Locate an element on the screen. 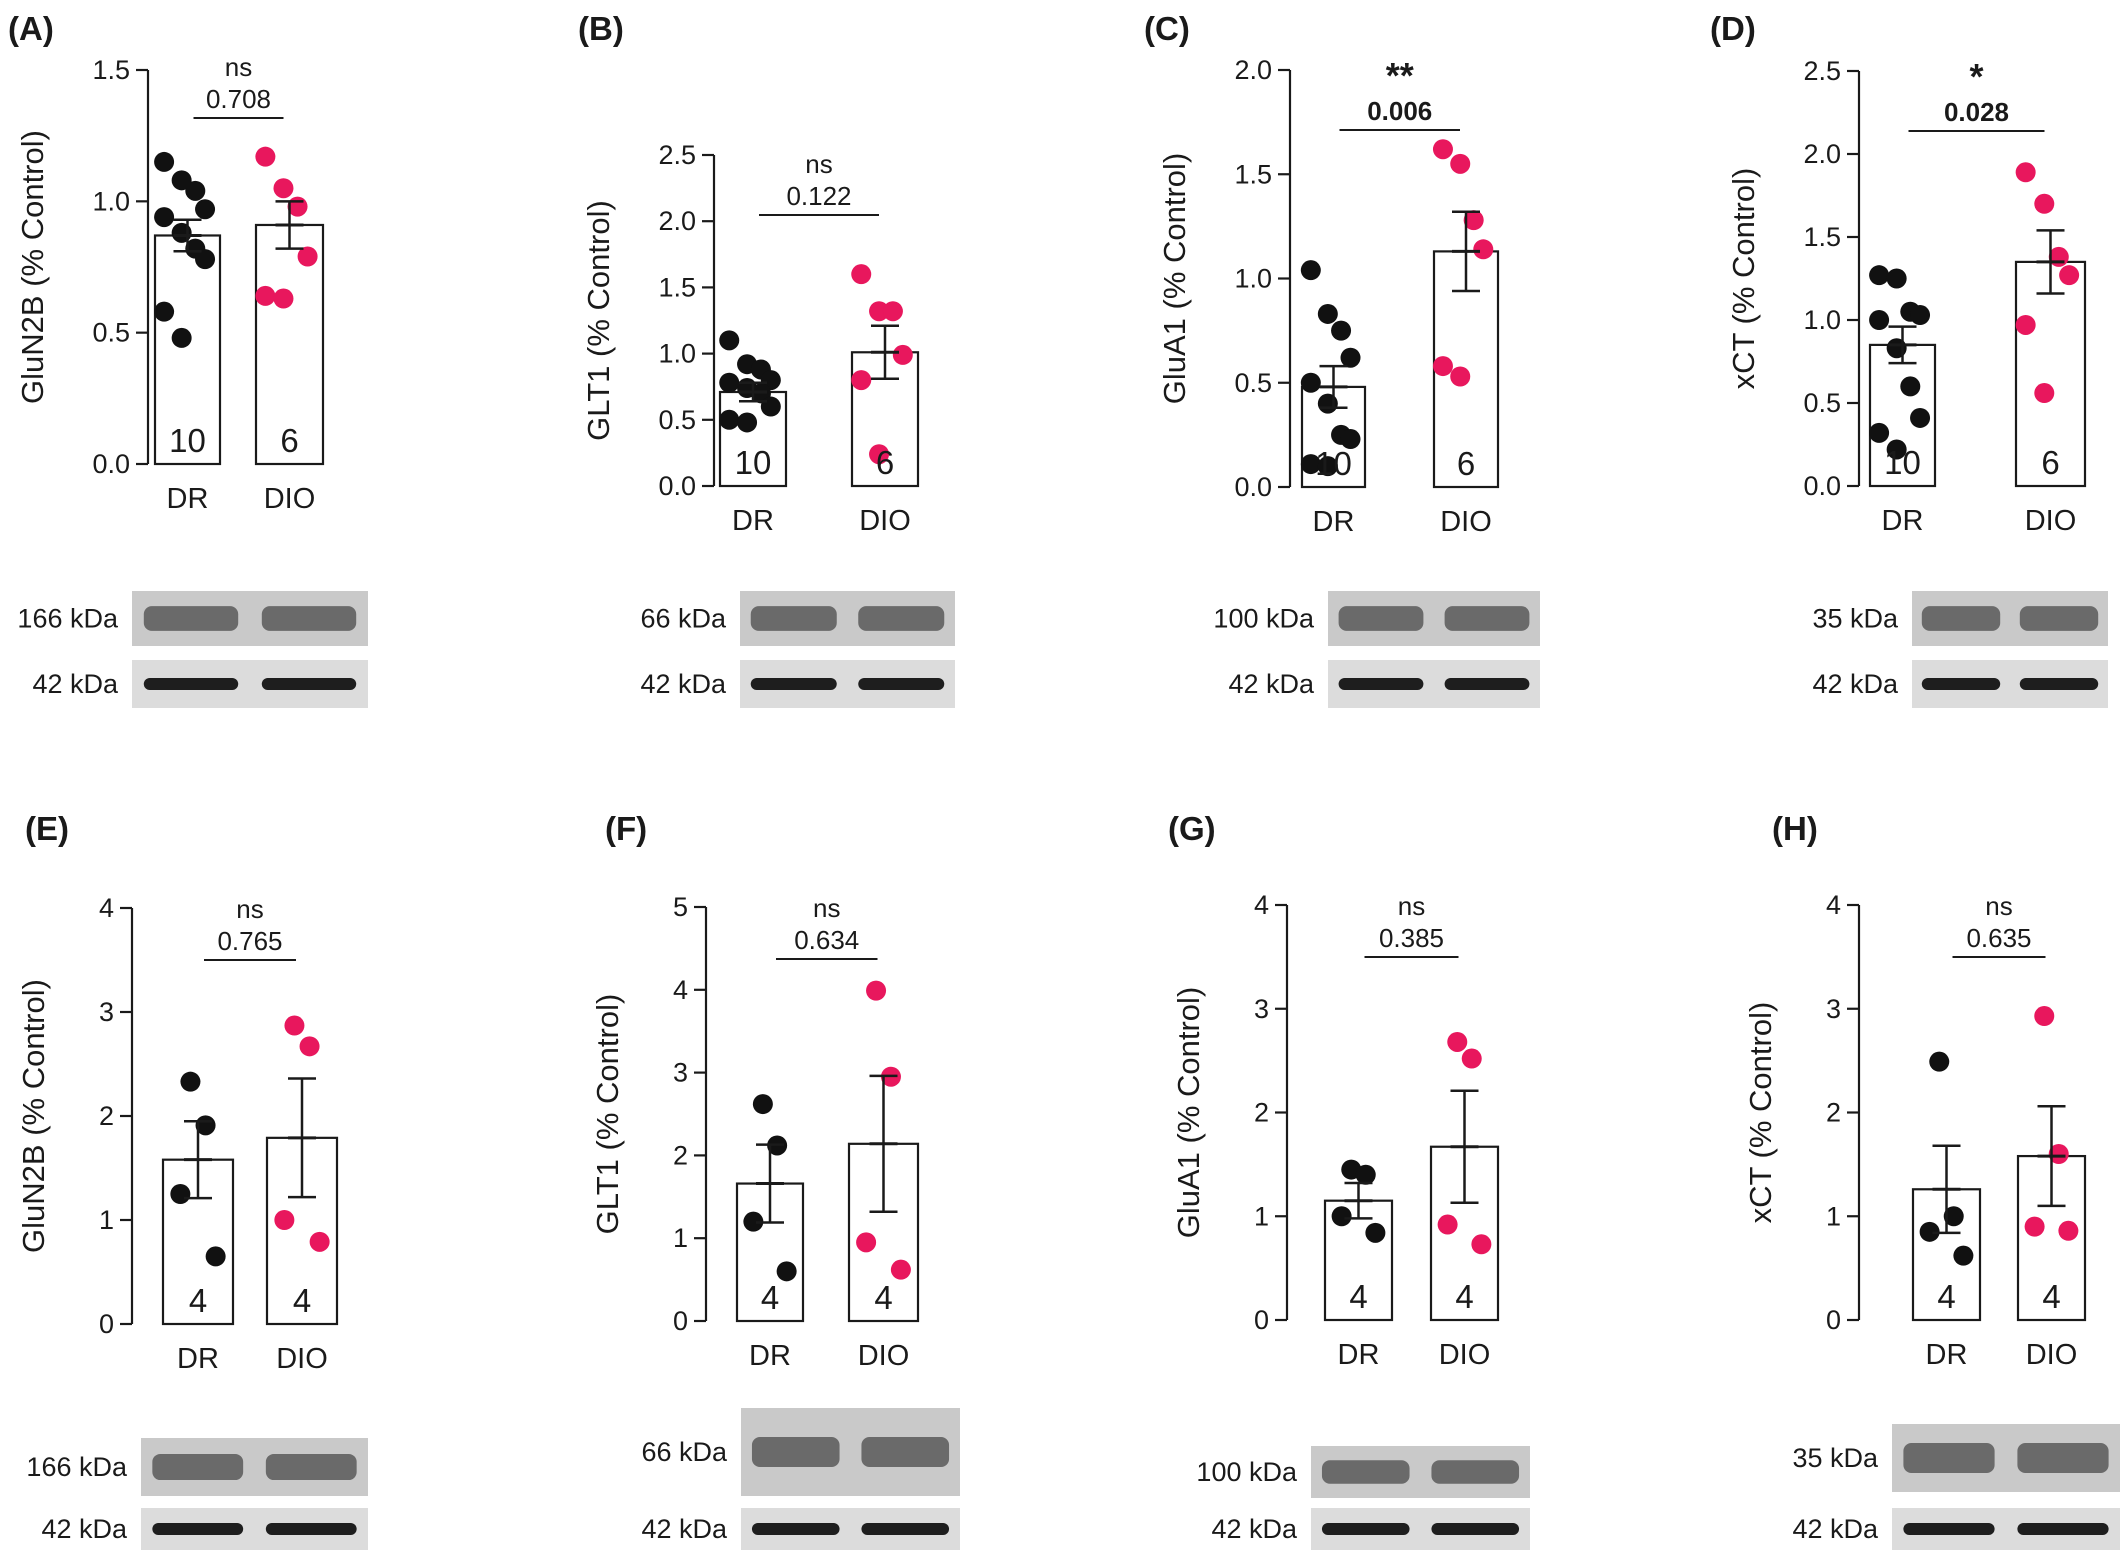  p-value-label: 0.385 is located at coordinates (1411, 938).